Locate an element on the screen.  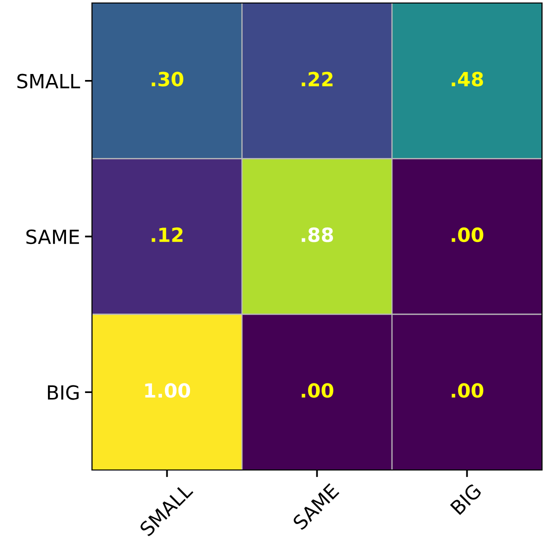
y-tick-label: SAME is located at coordinates (52, 236).